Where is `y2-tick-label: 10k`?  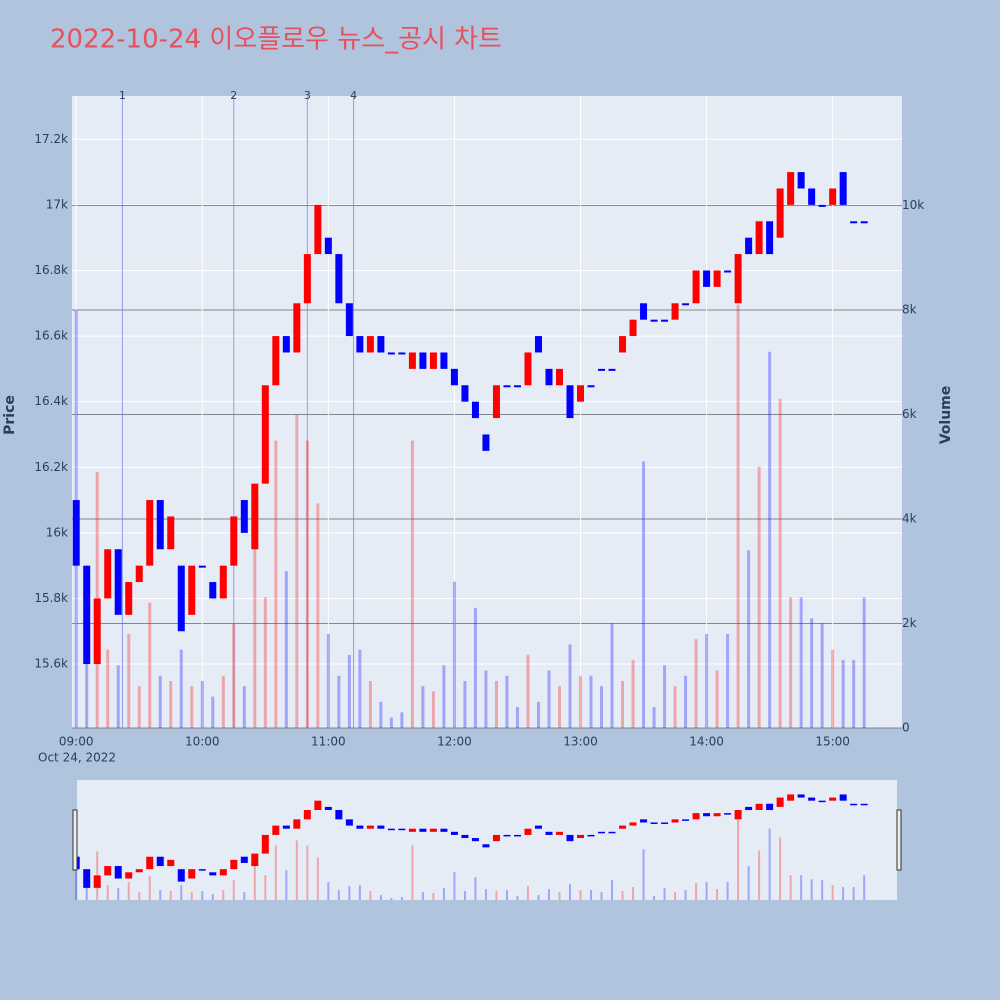 y2-tick-label: 10k is located at coordinates (913, 205).